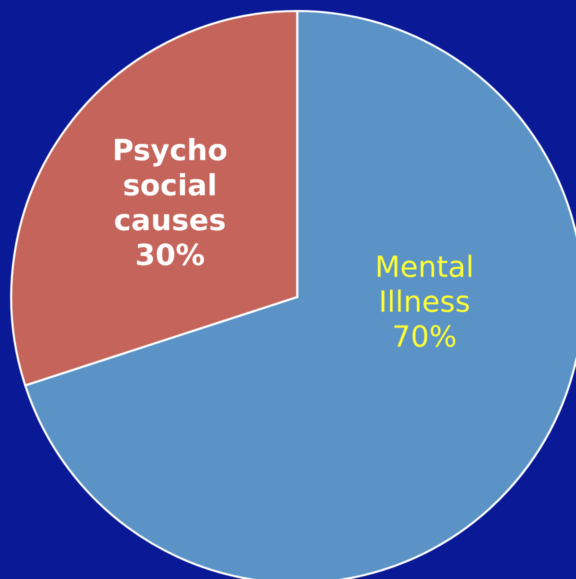 The height and width of the screenshot is (579, 576). I want to click on data-label: 70%, so click(425, 336).